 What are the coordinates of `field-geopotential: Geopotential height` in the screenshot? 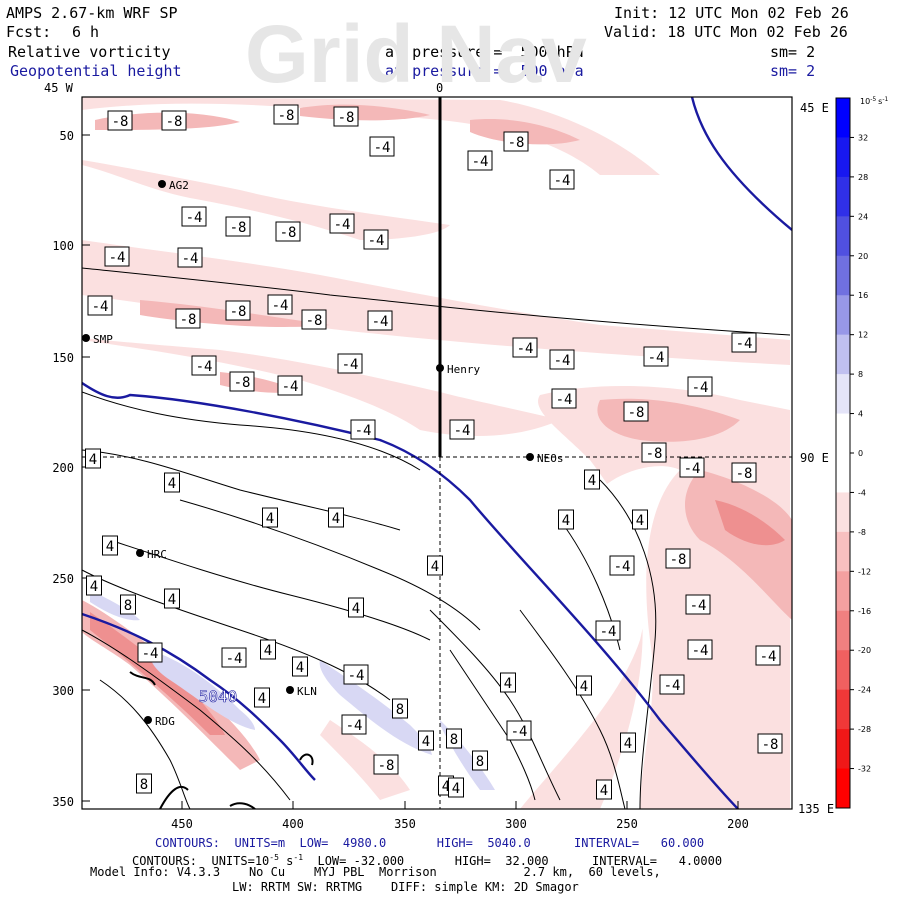 It's located at (96, 71).